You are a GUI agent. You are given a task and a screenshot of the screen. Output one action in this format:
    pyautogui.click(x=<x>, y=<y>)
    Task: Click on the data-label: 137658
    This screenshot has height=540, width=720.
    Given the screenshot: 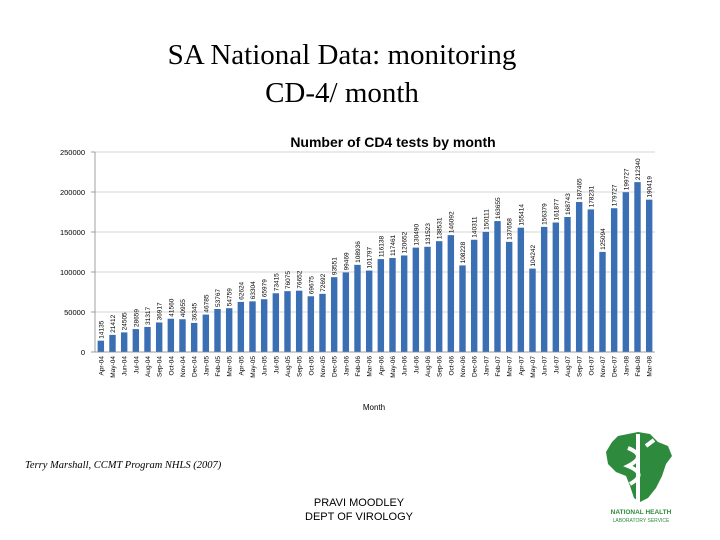 What is the action you would take?
    pyautogui.click(x=510, y=229)
    